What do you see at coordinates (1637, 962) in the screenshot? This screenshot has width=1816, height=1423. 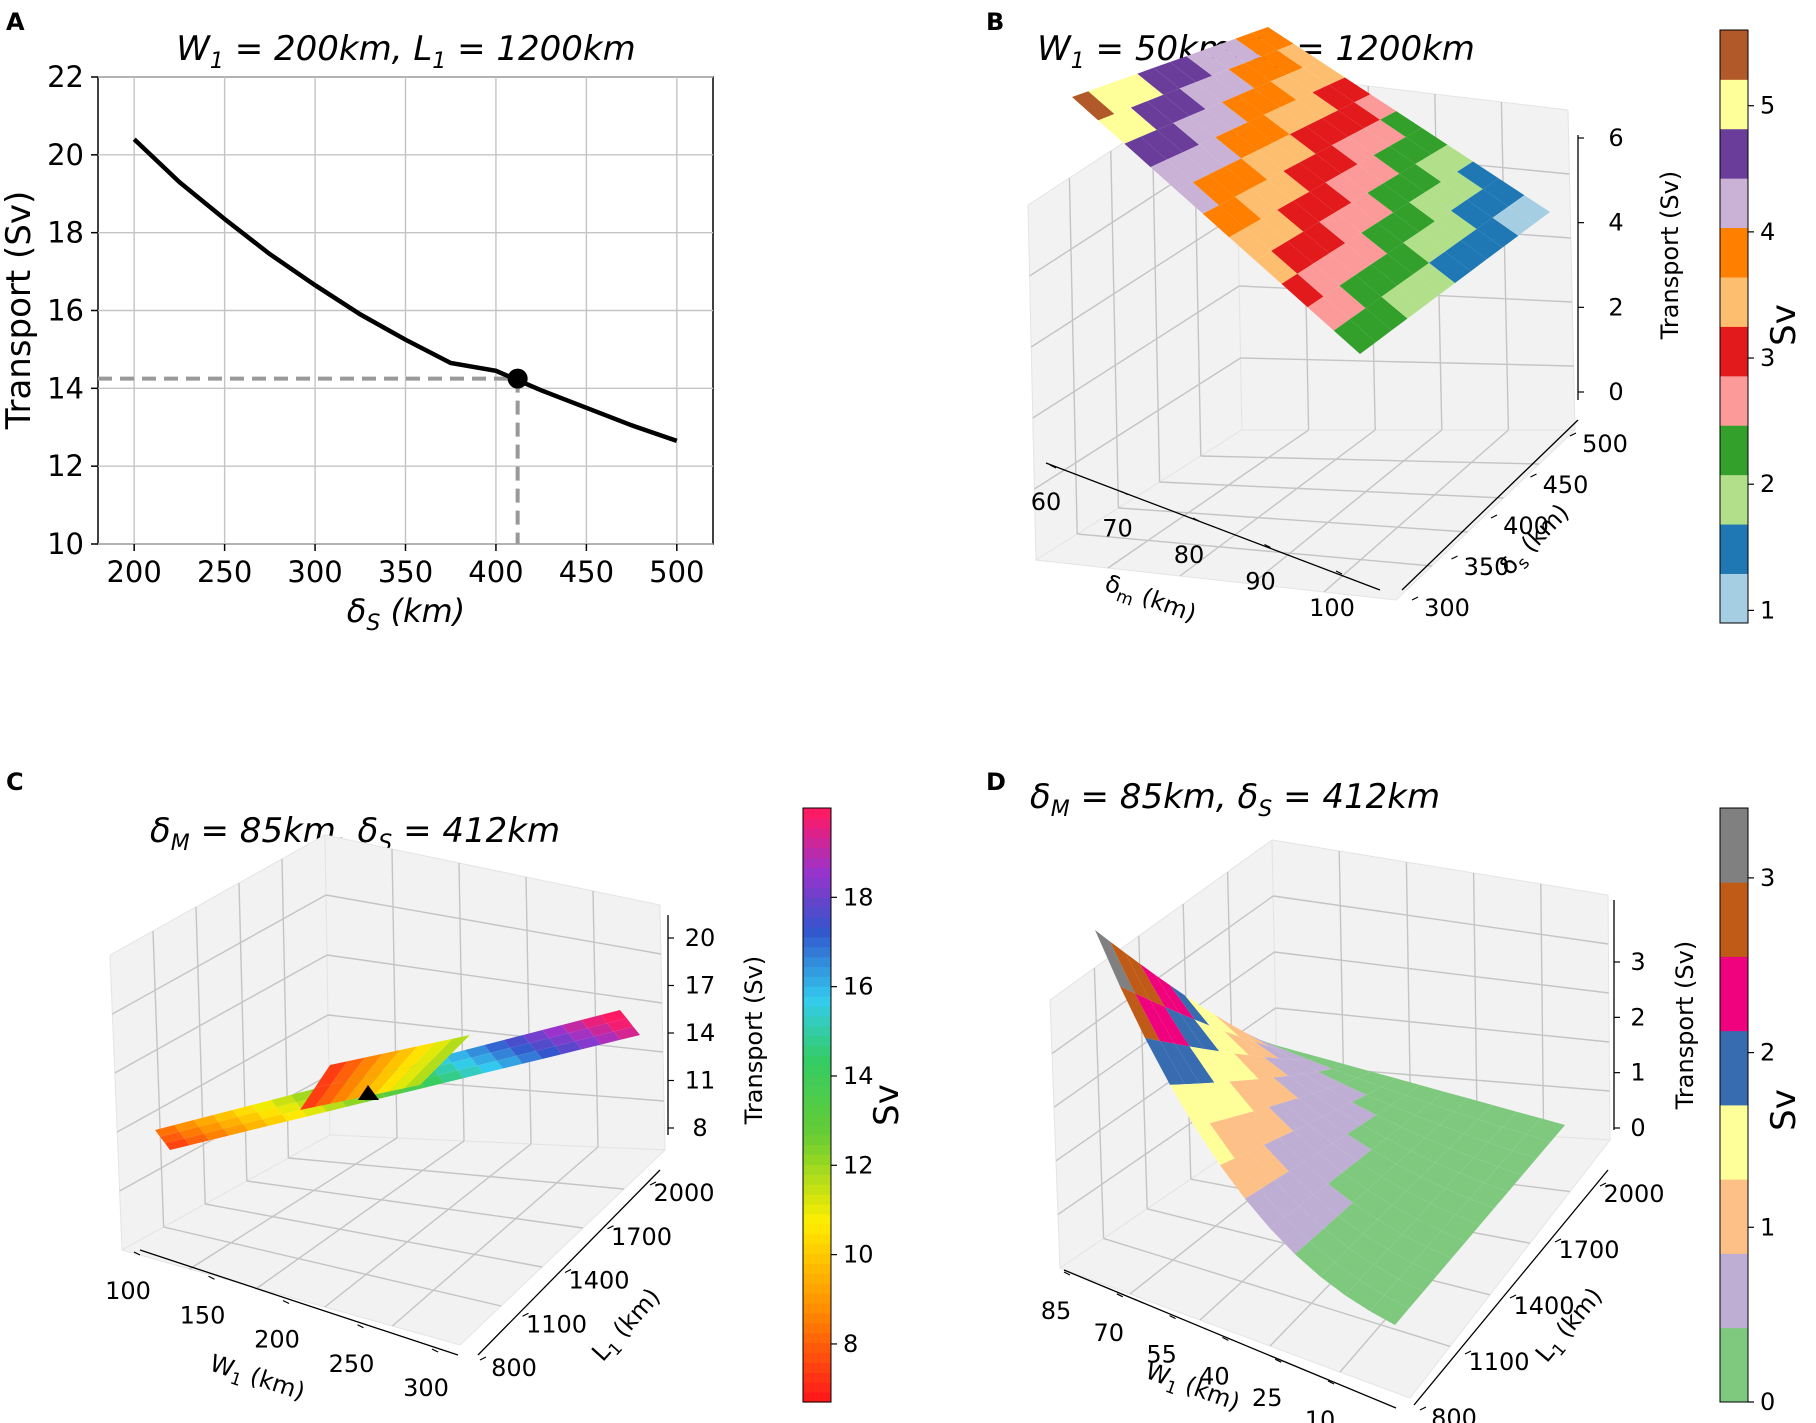 I see `panel-d-ztick-3: 3` at bounding box center [1637, 962].